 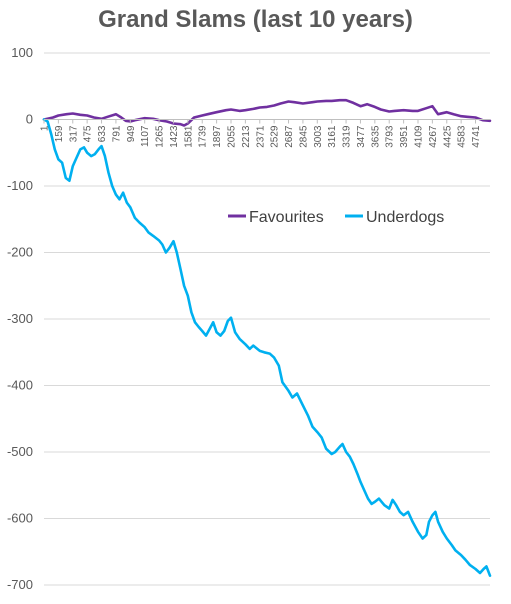 I want to click on x-tick-label: 159, so click(x=59, y=133).